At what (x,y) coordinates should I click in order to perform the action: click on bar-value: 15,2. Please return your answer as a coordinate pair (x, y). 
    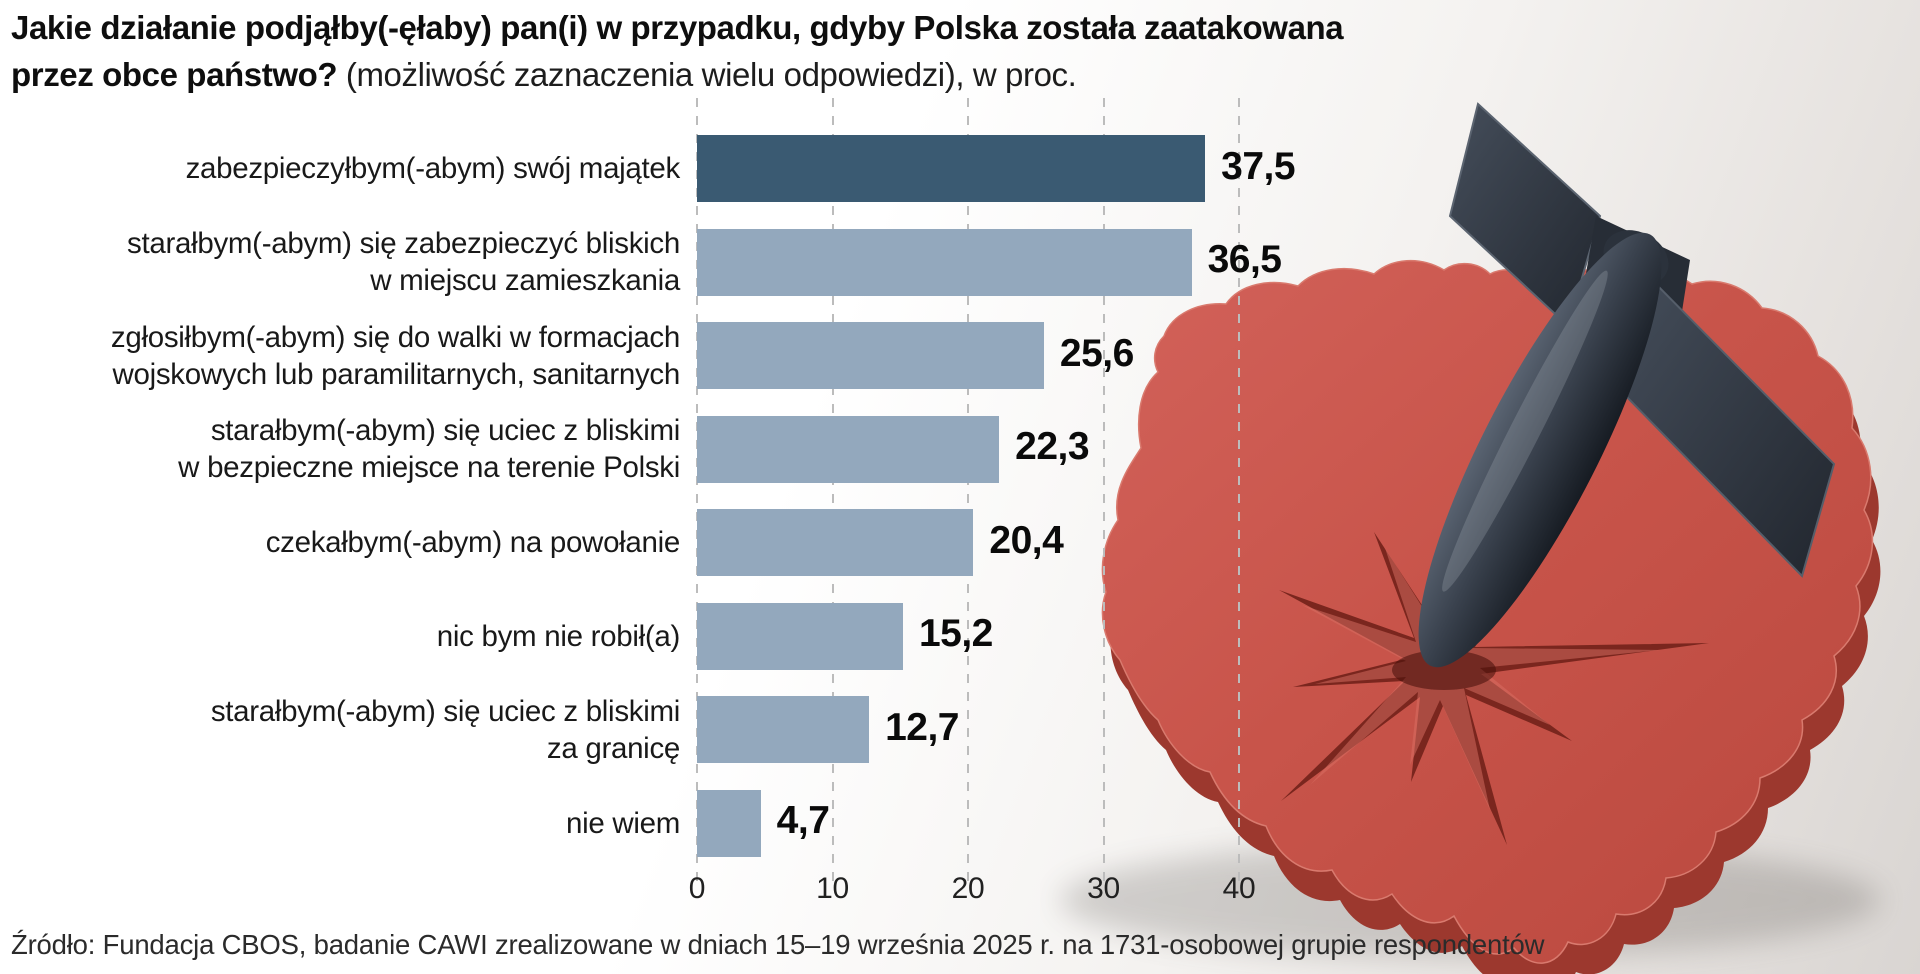
    Looking at the image, I should click on (955, 634).